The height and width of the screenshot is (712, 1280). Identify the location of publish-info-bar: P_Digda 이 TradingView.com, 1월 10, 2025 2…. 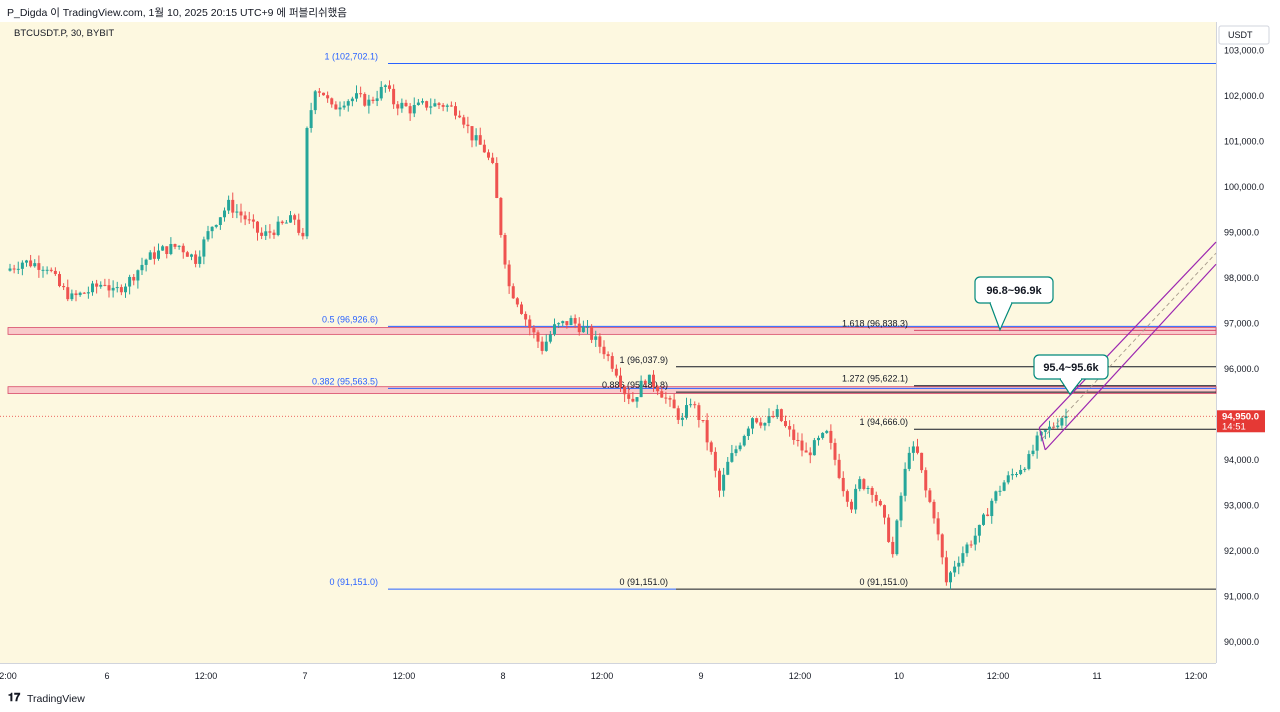
(640, 11).